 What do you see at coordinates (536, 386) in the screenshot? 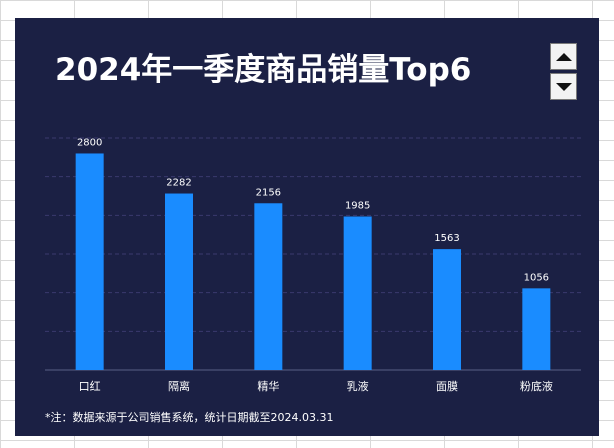
I see `category-label: 粉底液` at bounding box center [536, 386].